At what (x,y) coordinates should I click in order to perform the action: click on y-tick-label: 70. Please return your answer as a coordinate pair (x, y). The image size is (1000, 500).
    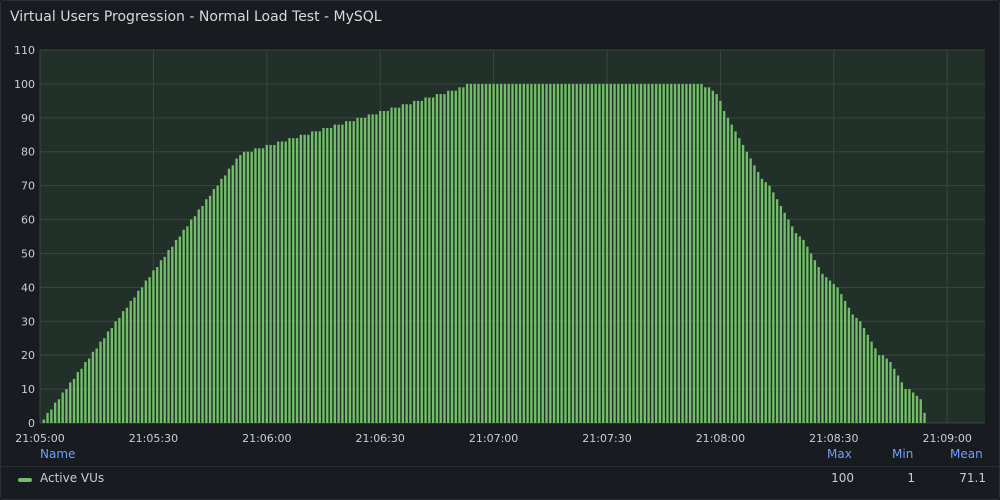
    Looking at the image, I should click on (28, 186).